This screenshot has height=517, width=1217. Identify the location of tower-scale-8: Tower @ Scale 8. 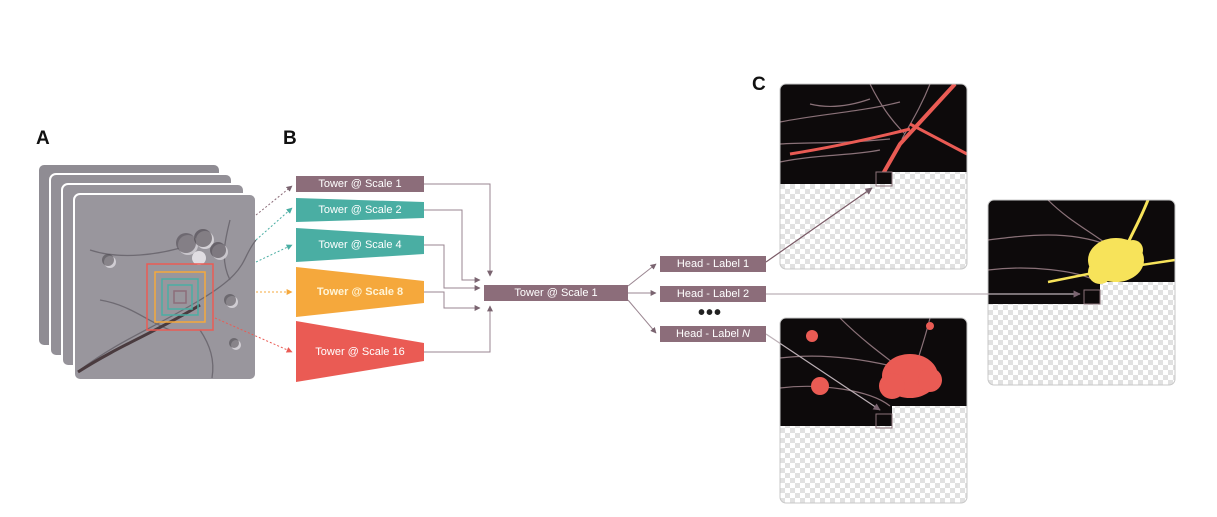
(360, 292).